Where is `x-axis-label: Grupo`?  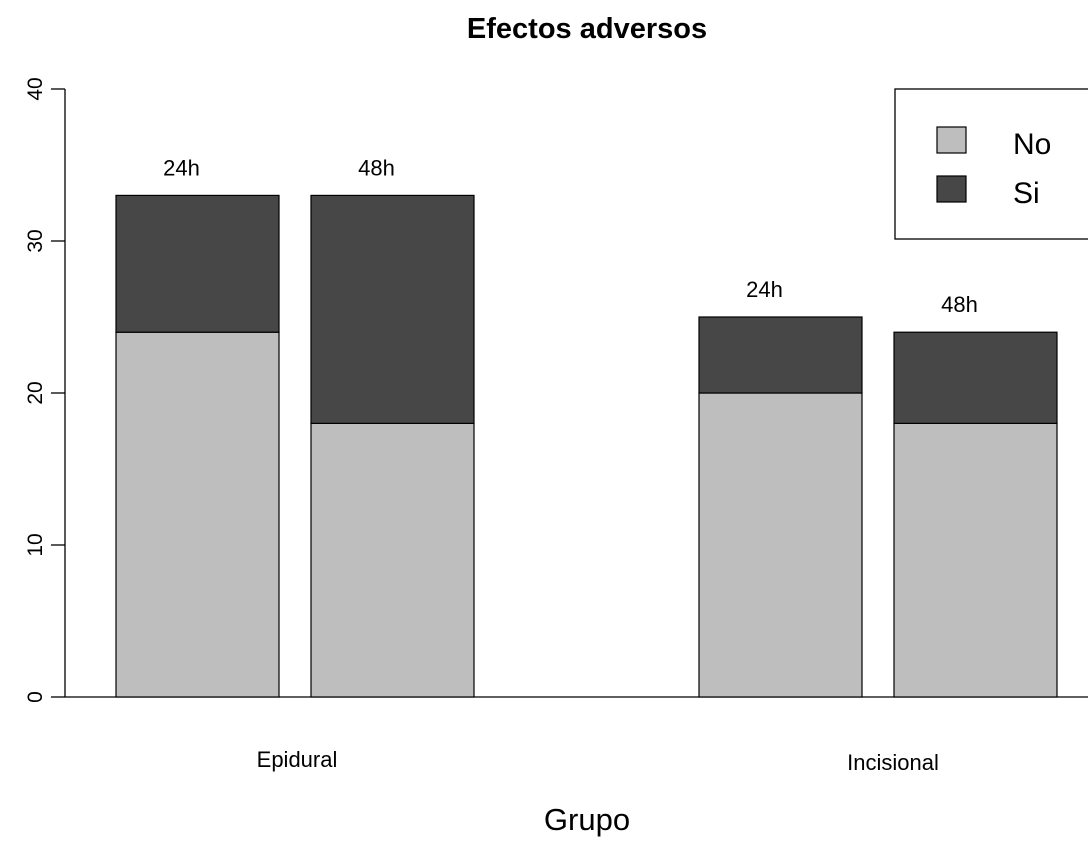 x-axis-label: Grupo is located at coordinates (587, 819).